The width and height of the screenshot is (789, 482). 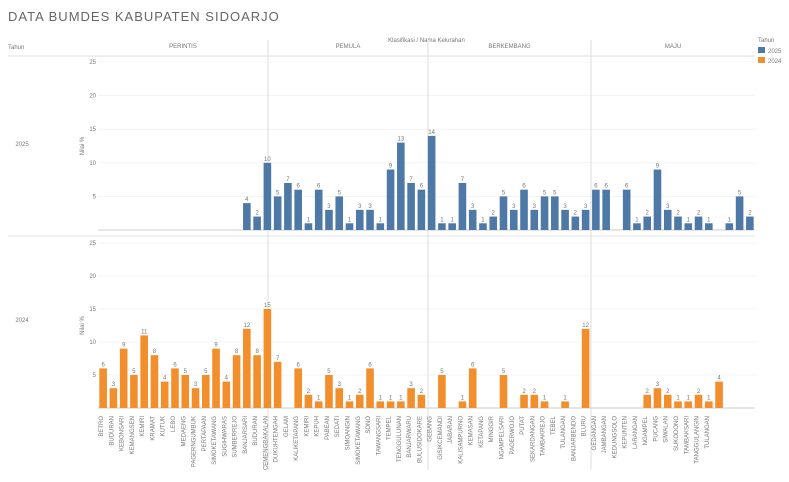 I want to click on x-tick-label: SUGIHWARAS, so click(x=225, y=436).